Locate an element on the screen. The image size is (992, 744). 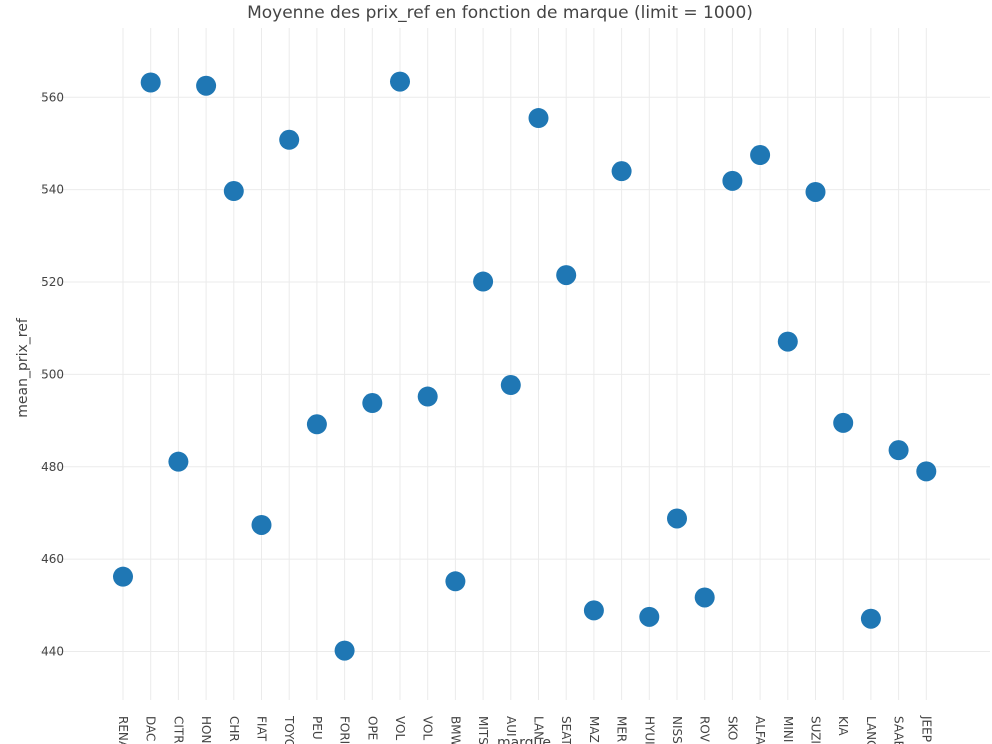
x-tick-label: LAN is located at coordinates (539, 728).